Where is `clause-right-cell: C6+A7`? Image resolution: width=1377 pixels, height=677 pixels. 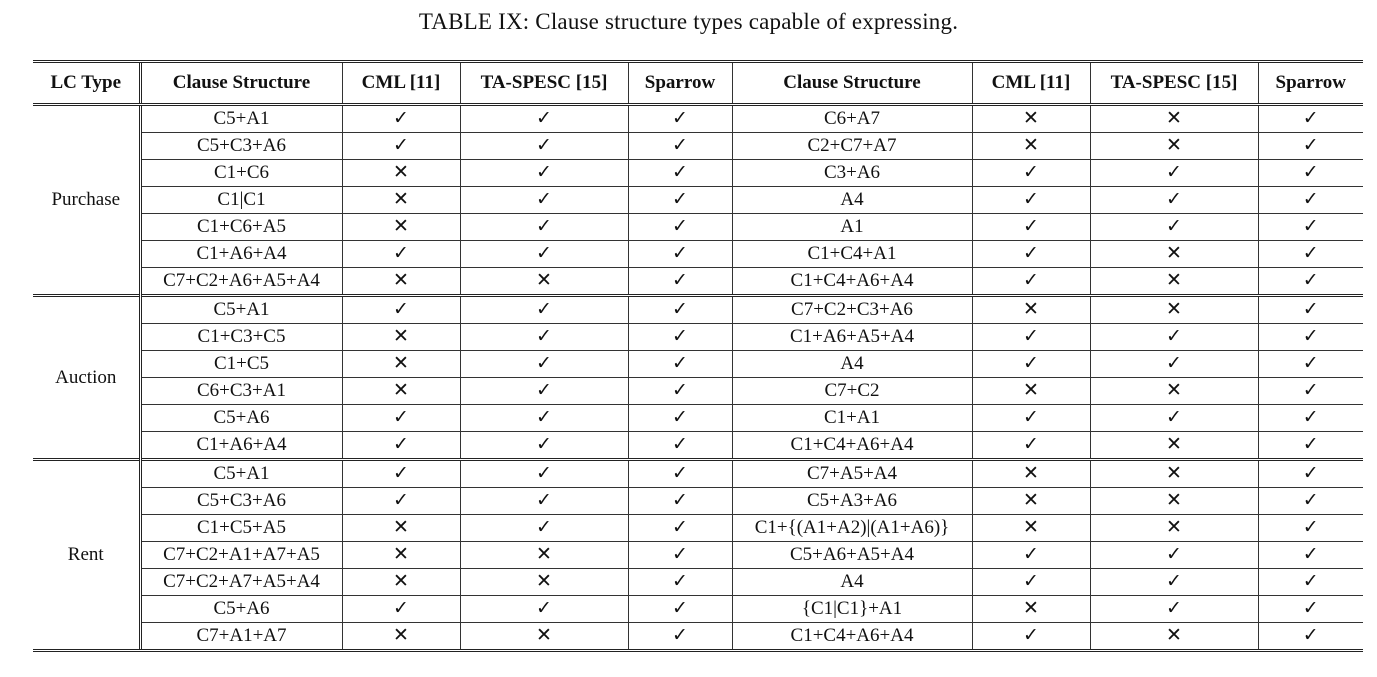
clause-right-cell: C6+A7 is located at coordinates (851, 118).